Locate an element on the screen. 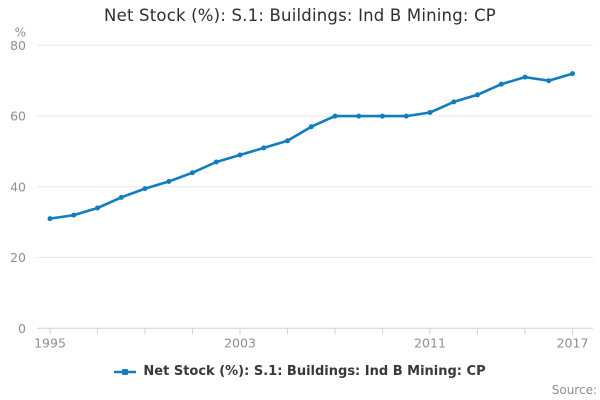 This screenshot has width=600, height=400. x-tick-label: 2003 is located at coordinates (240, 342).